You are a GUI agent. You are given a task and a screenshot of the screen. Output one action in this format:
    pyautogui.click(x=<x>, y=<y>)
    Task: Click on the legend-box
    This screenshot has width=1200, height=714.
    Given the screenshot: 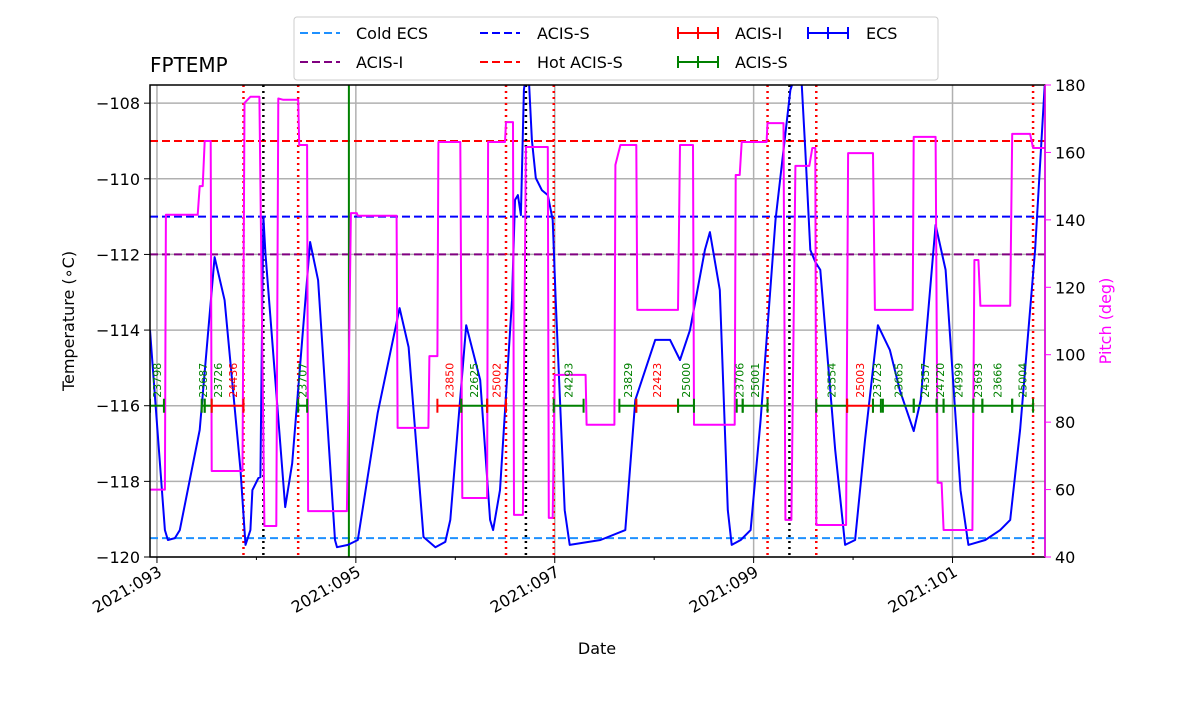 What is the action you would take?
    pyautogui.click(x=616, y=48)
    